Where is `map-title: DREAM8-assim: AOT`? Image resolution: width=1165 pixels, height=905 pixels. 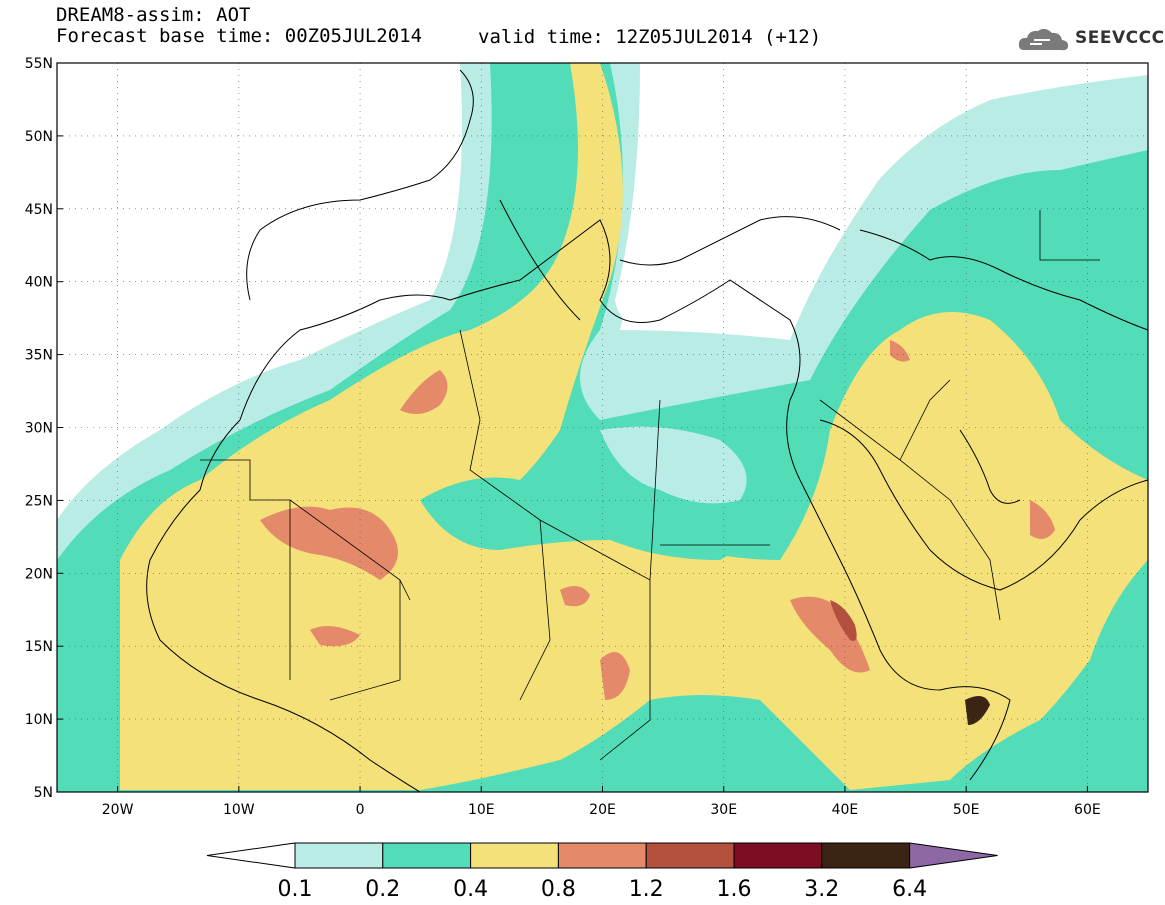 map-title: DREAM8-assim: AOT is located at coordinates (153, 15).